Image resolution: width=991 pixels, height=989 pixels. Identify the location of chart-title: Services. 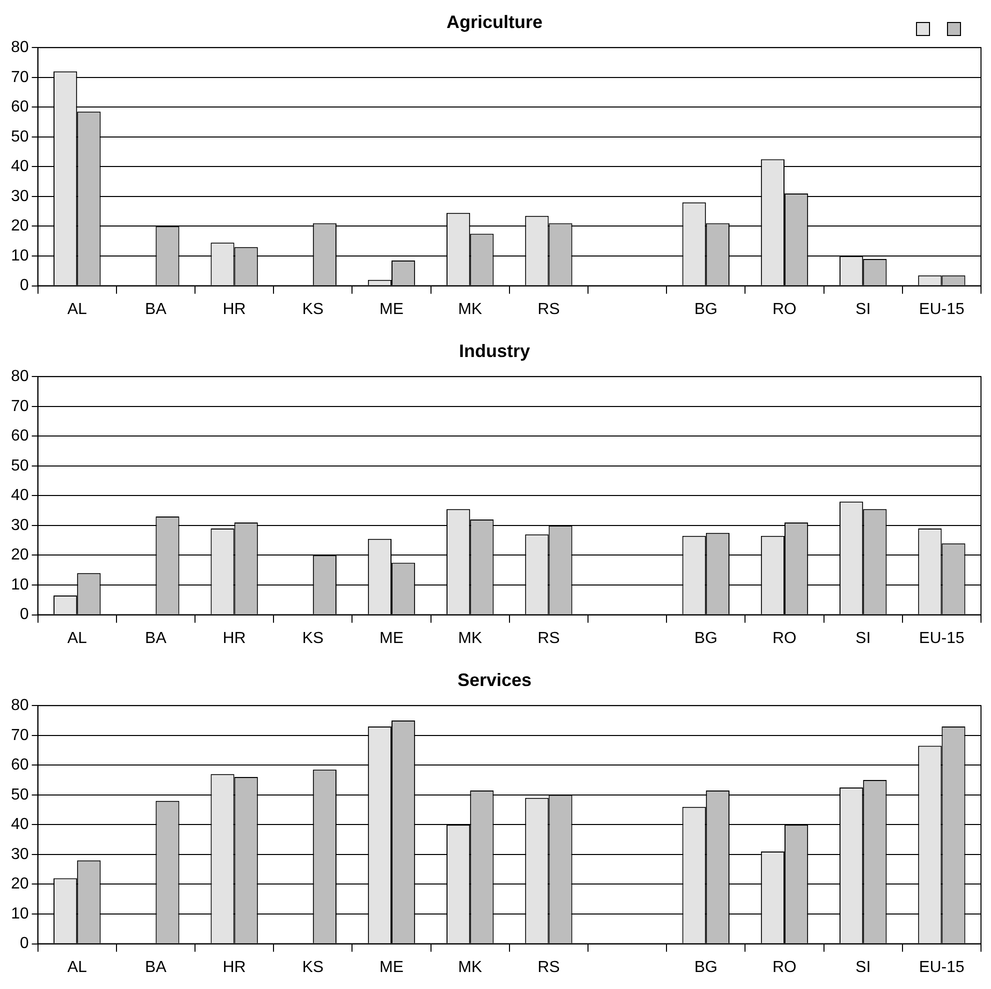
(494, 680).